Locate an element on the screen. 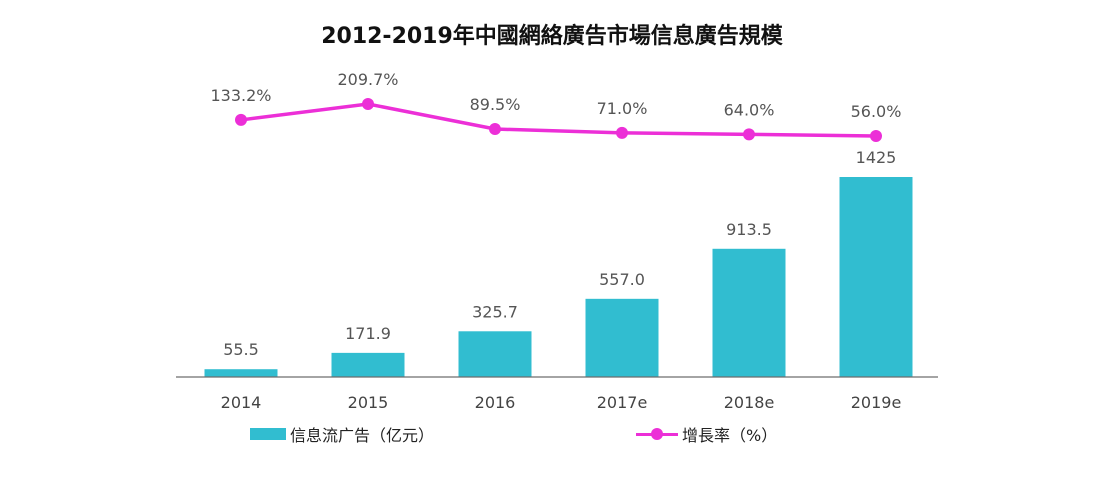 This screenshot has height=480, width=1104. x-axis: 2014 2015 2016 2017e 2018e 2019e is located at coordinates (557, 394).